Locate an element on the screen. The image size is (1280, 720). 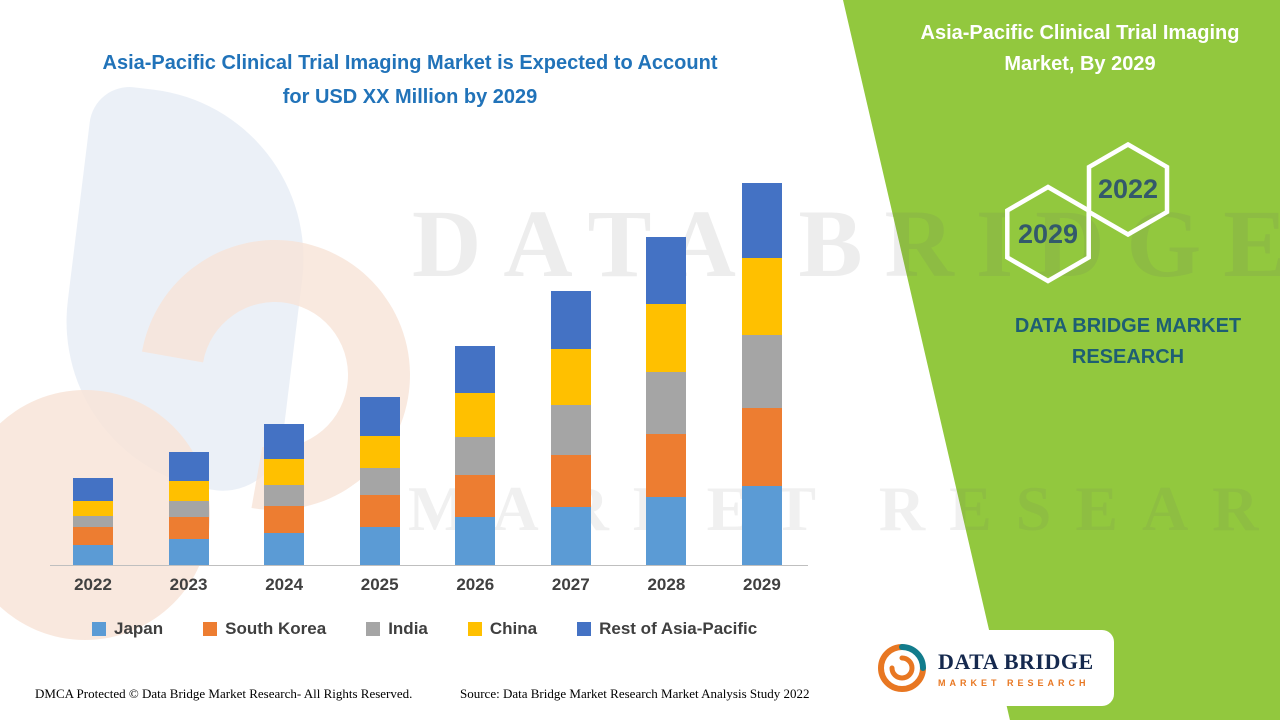
bar-column-2023: 2023 is located at coordinates (188, 369).